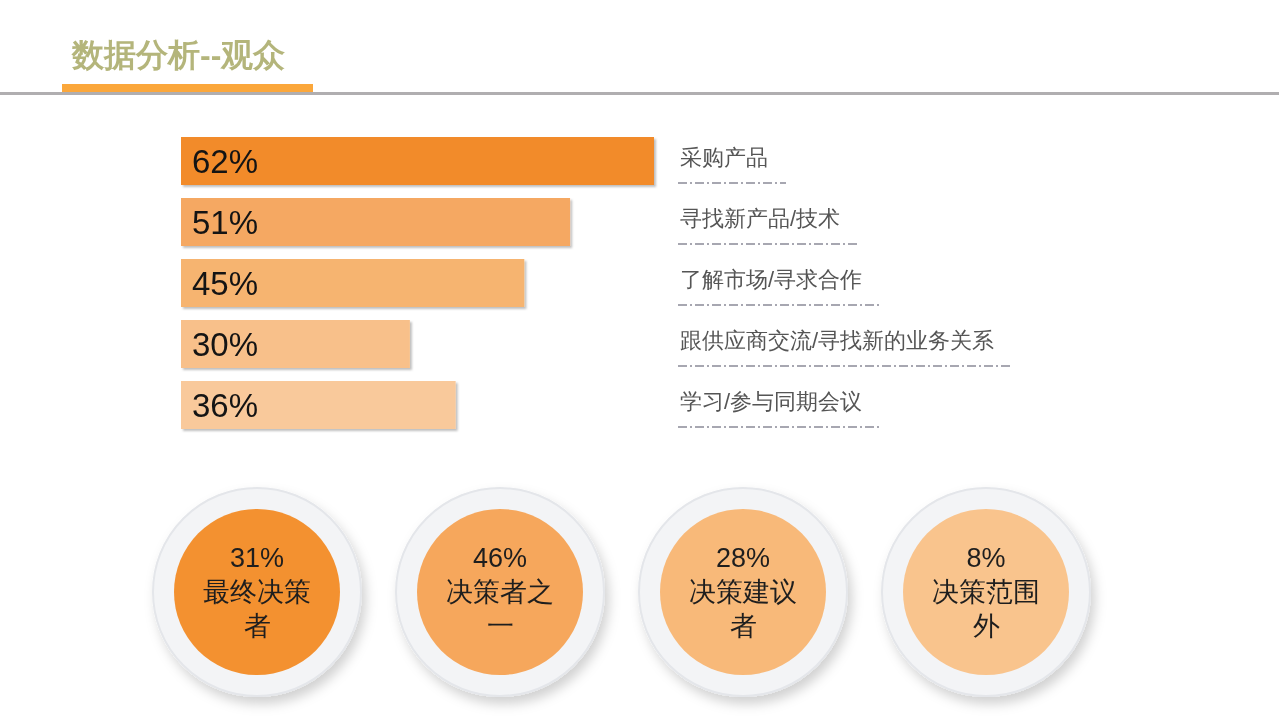 The height and width of the screenshot is (720, 1279). I want to click on category-label: 决策范围外, so click(986, 609).